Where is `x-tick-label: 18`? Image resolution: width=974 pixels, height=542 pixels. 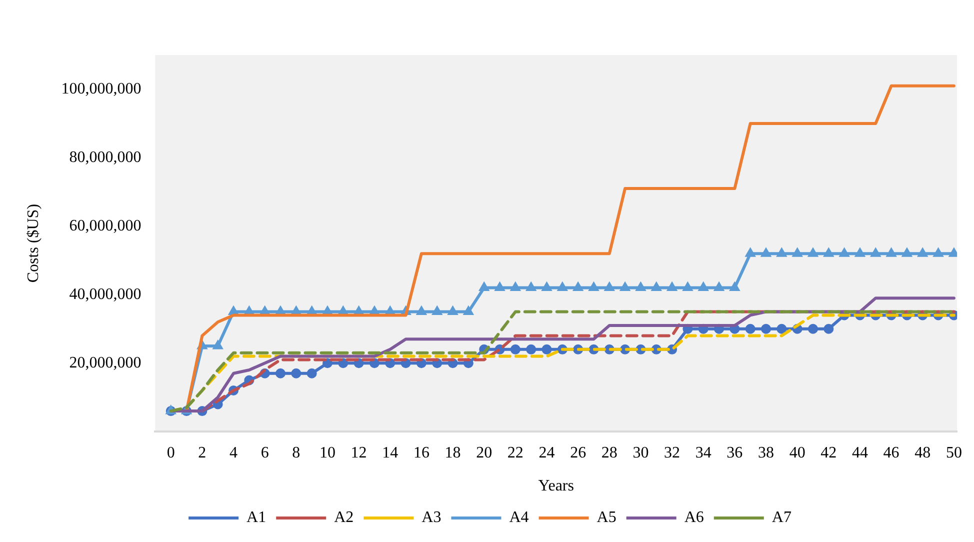 x-tick-label: 18 is located at coordinates (452, 453).